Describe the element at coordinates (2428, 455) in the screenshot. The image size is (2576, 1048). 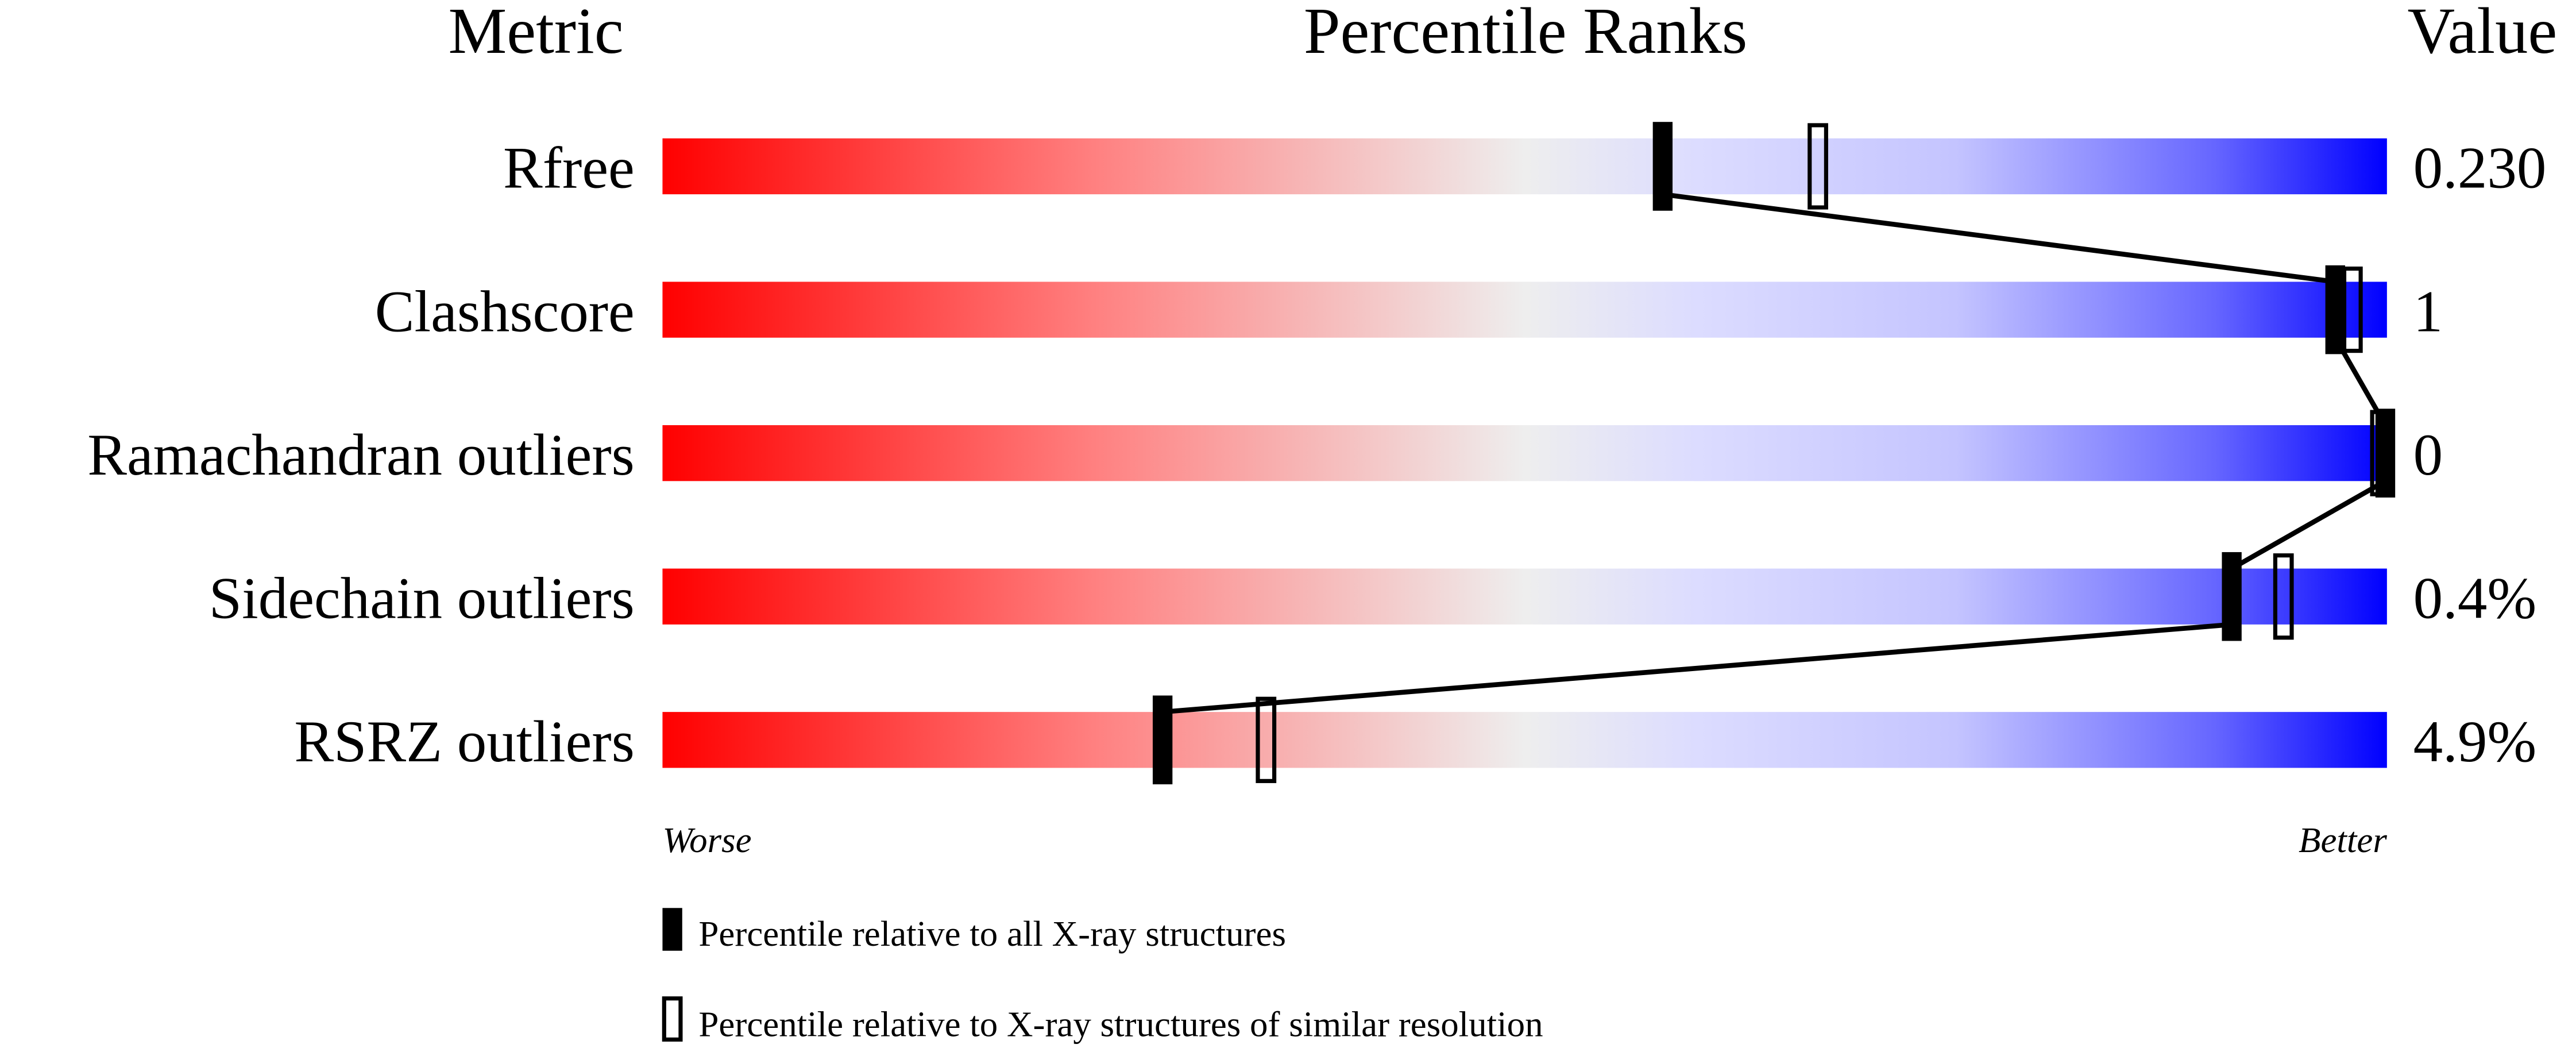
I see `metric-value: 0` at that location.